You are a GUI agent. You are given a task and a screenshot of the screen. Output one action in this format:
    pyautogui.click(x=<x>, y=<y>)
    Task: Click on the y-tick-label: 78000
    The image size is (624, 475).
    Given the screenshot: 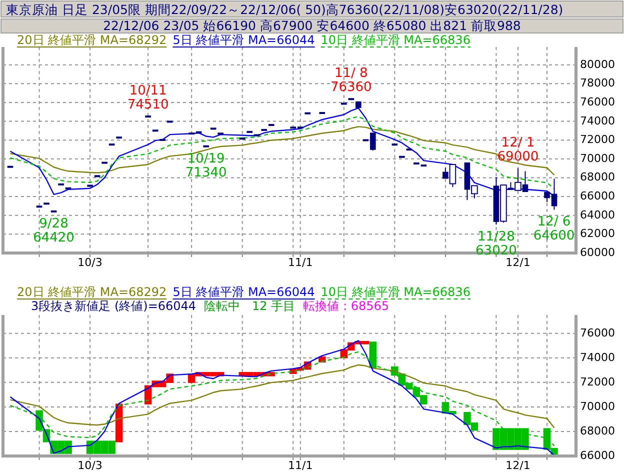 What is the action you would take?
    pyautogui.click(x=597, y=83)
    